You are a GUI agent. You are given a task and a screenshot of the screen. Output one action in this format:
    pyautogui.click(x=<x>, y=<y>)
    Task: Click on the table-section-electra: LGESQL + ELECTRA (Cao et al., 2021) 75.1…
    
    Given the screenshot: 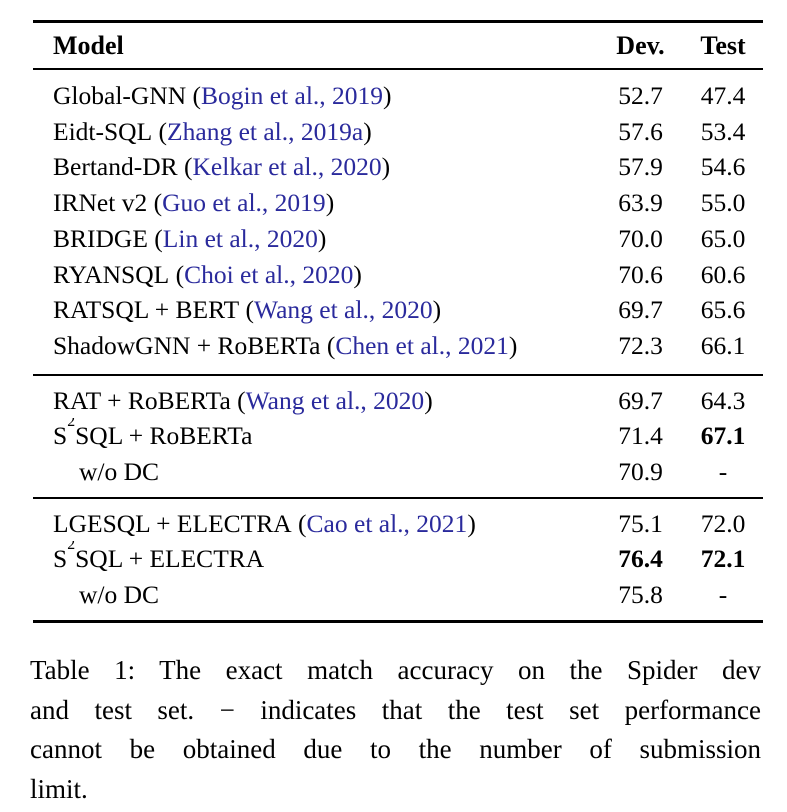 What is the action you would take?
    pyautogui.click(x=398, y=559)
    